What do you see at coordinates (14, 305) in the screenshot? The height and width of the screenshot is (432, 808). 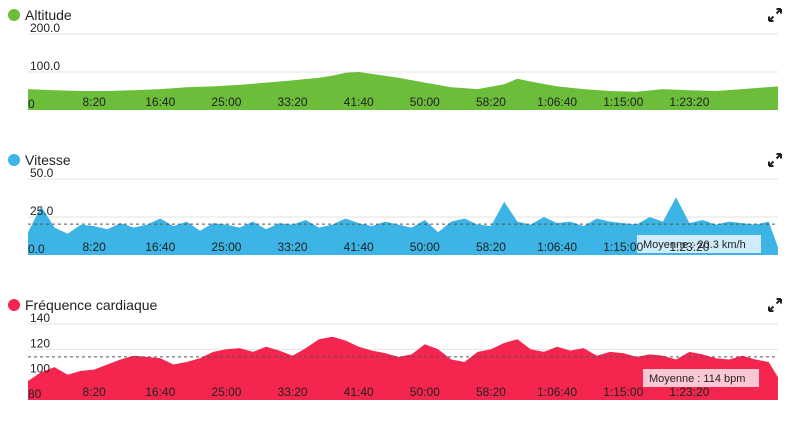 I see `frequence-legend-dot` at bounding box center [14, 305].